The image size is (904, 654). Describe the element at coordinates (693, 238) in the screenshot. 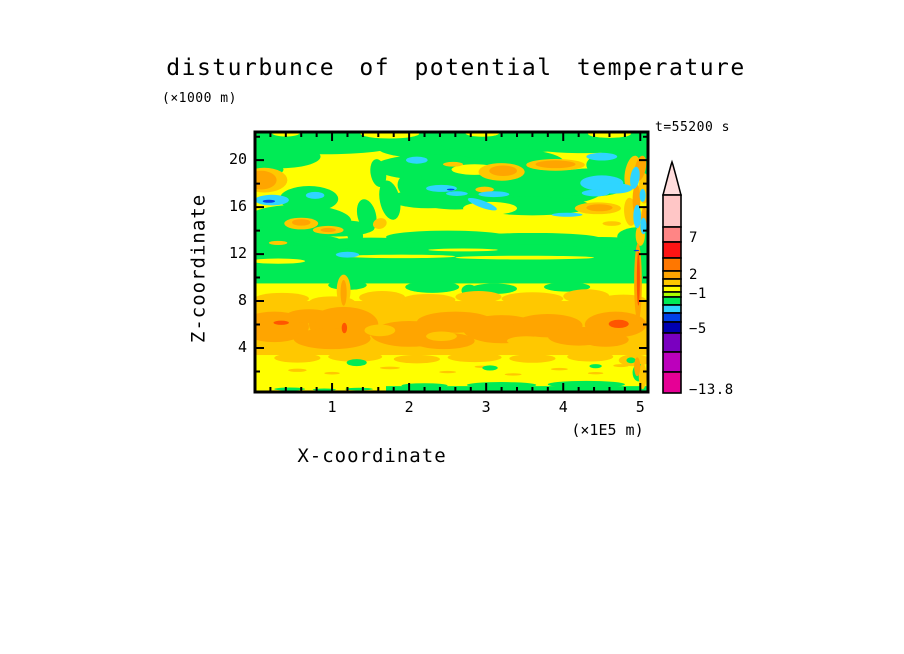

I see `colorbar-level-label: 7` at that location.